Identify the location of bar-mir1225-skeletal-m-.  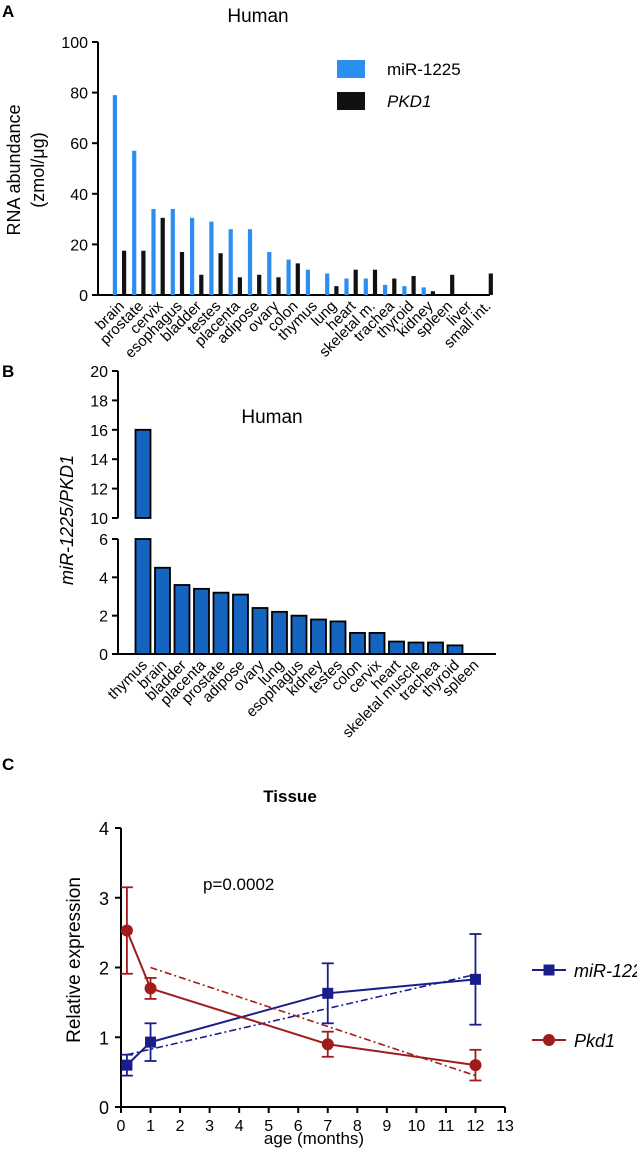
(365, 286).